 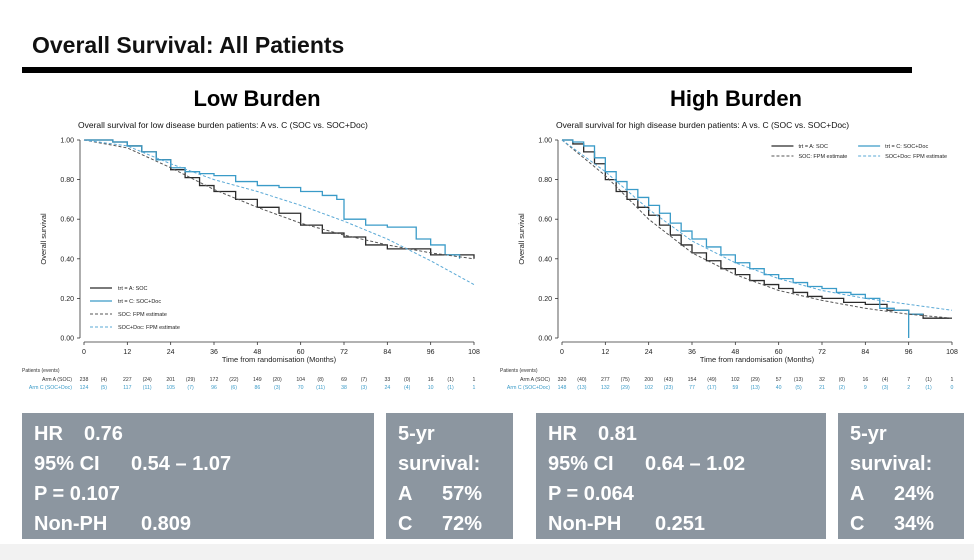 I want to click on y-tick-label: 0.40, so click(x=545, y=259).